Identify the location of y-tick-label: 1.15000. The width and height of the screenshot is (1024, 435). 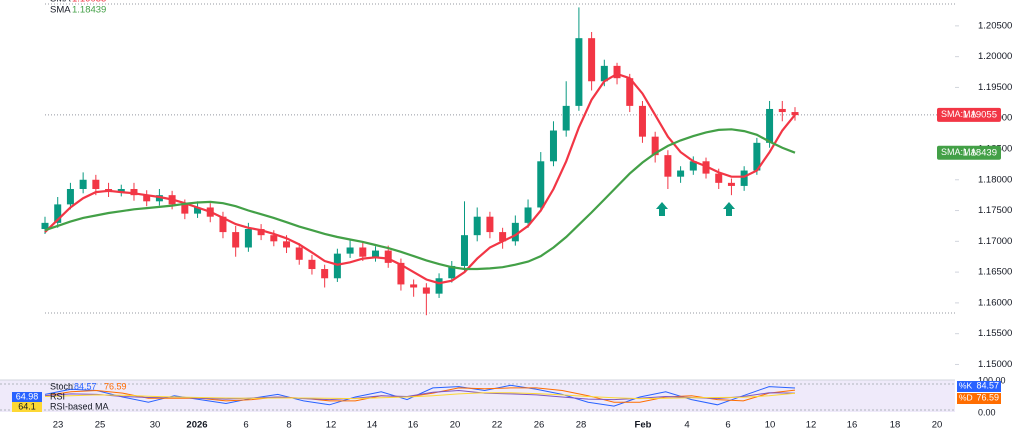
(995, 364).